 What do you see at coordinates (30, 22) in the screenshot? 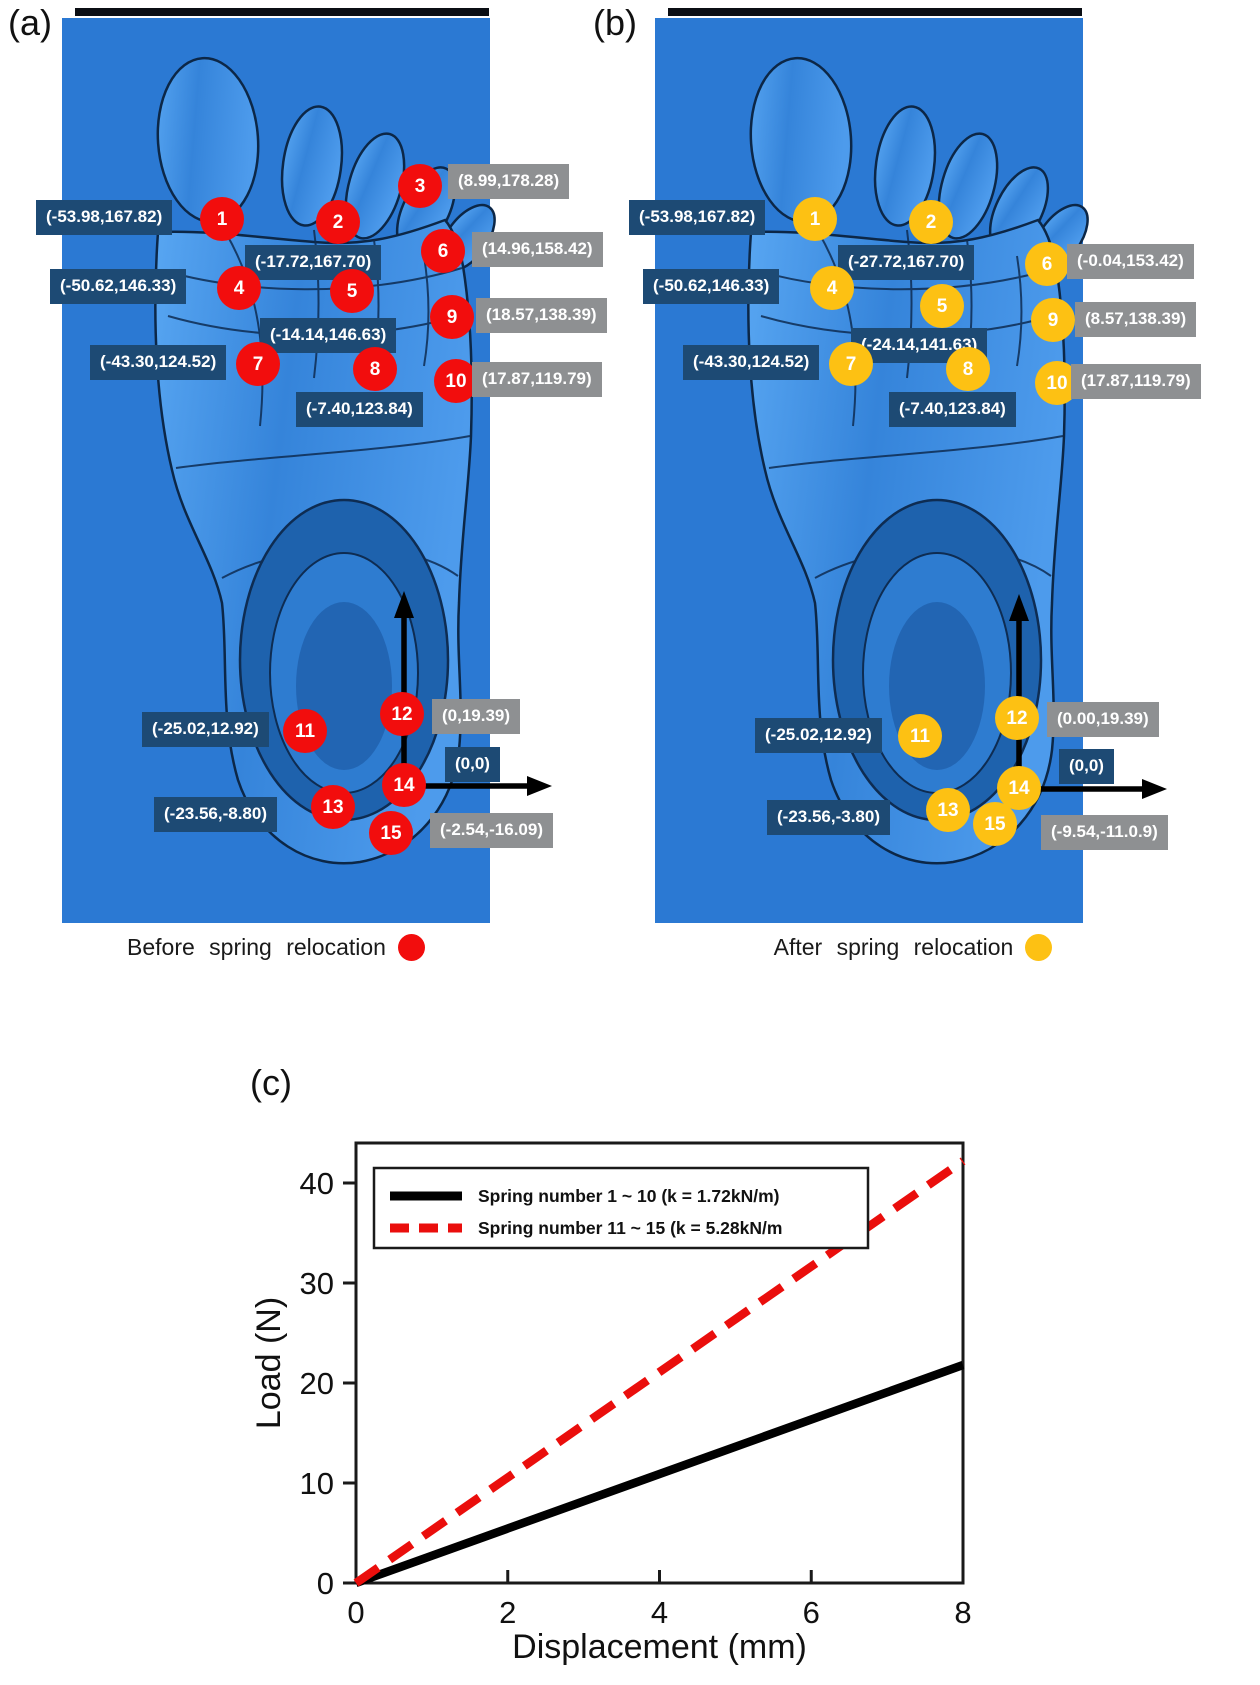
I see `panel-a-label: (a)` at bounding box center [30, 22].